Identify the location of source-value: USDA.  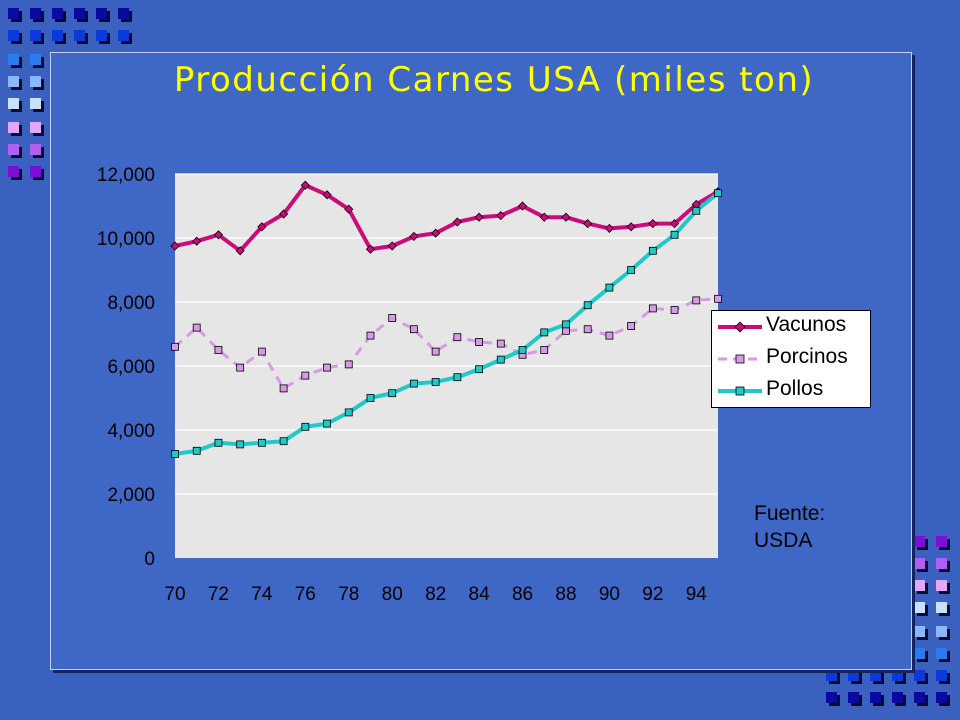
(783, 540).